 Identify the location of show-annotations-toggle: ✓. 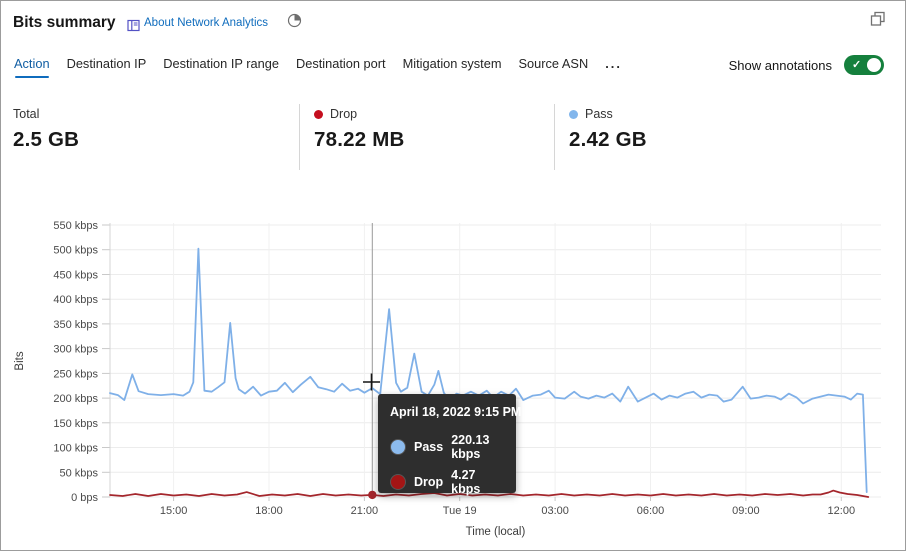
(864, 65).